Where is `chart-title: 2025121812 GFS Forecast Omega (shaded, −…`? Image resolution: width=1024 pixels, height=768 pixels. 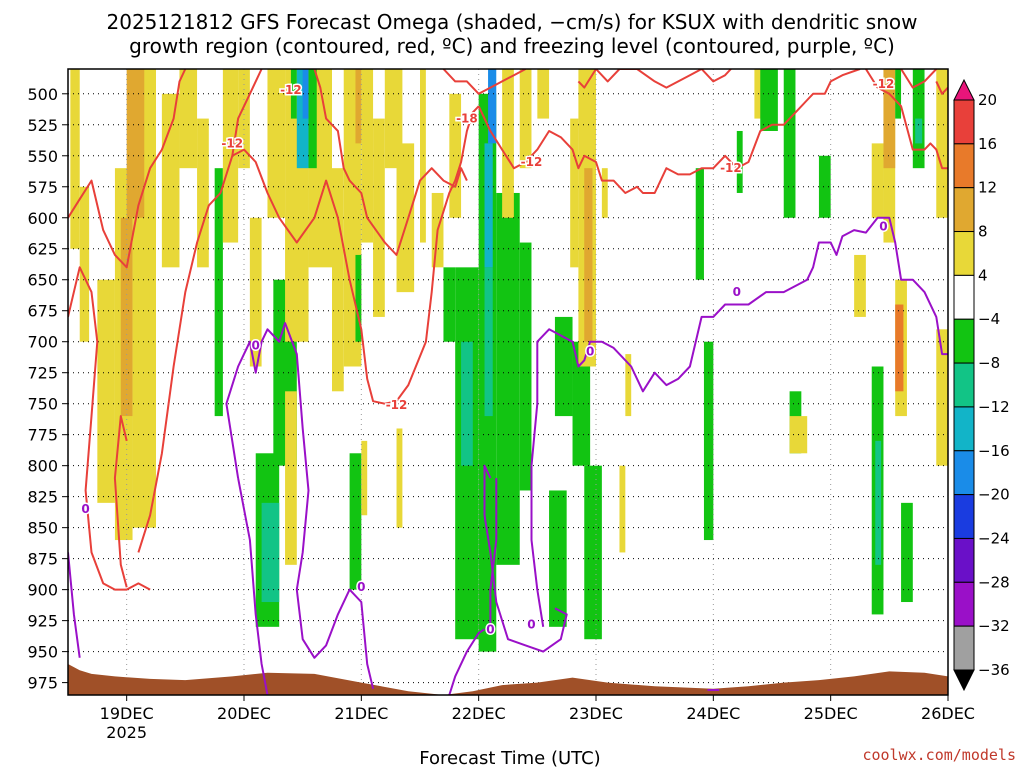 chart-title: 2025121812 GFS Forecast Omega (shaded, −… is located at coordinates (512, 34).